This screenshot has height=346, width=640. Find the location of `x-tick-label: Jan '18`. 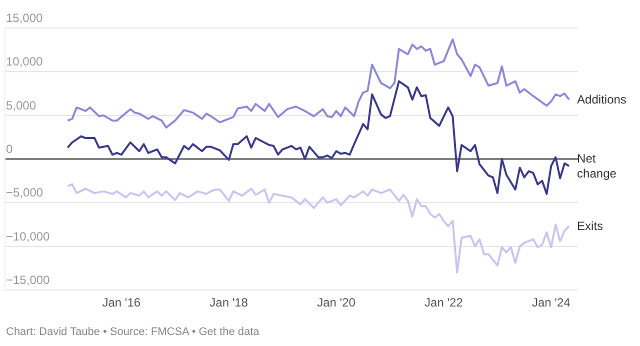

x-tick-label: Jan '18 is located at coordinates (229, 303).